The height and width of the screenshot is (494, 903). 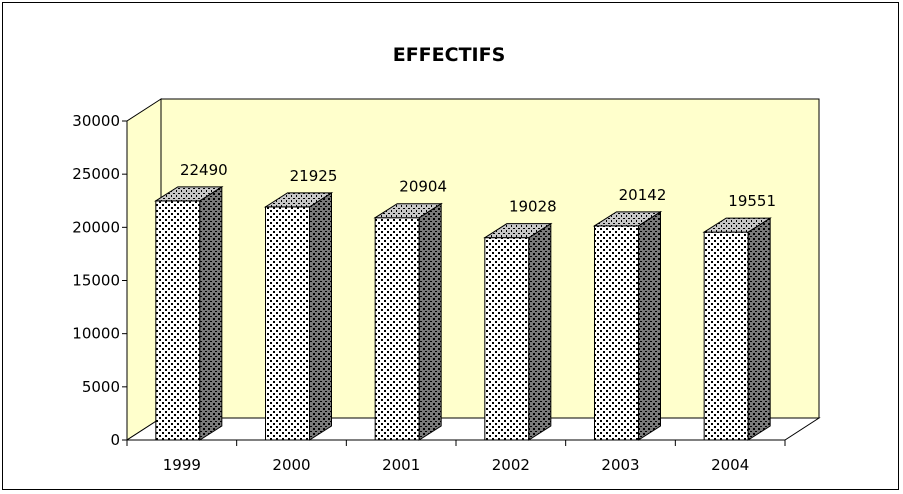 What do you see at coordinates (533, 207) in the screenshot?
I see `bar-value-label: 19028` at bounding box center [533, 207].